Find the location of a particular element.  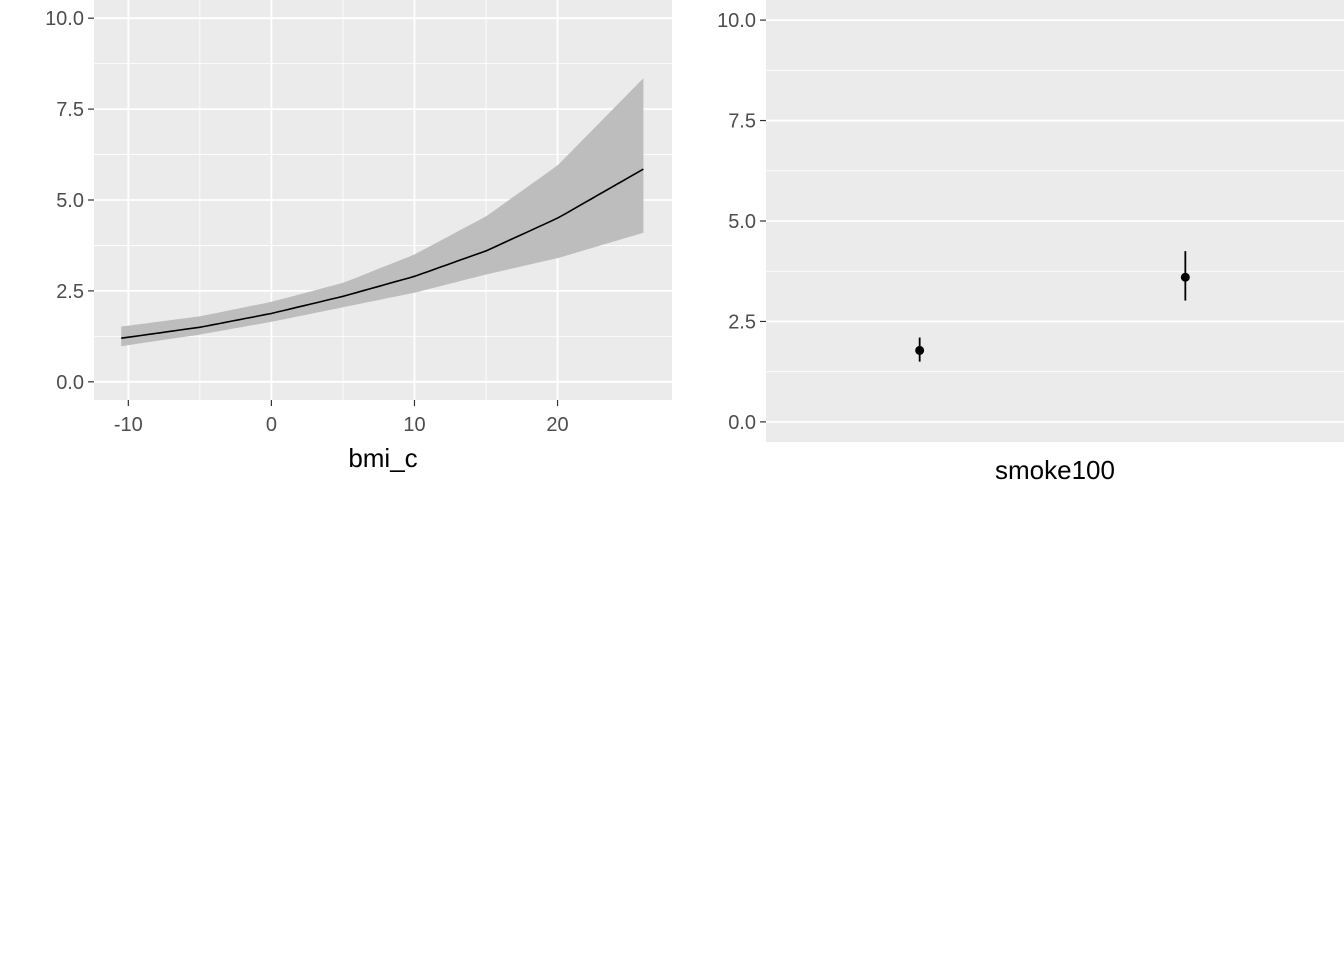

x-tick-label: -10 is located at coordinates (128, 425).